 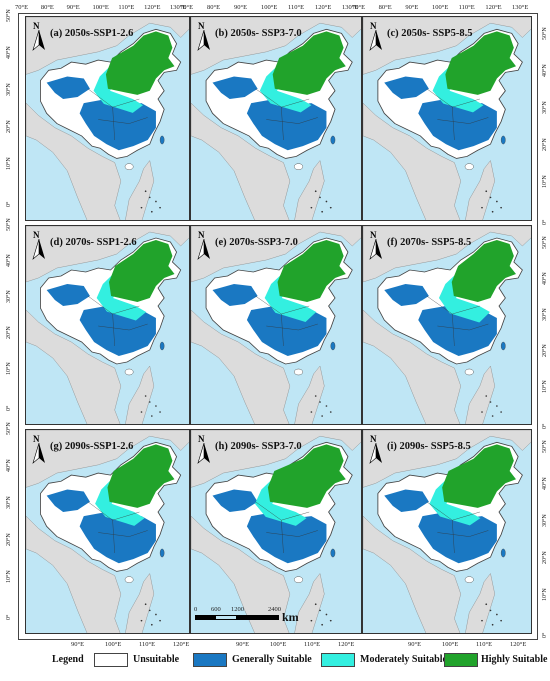 What do you see at coordinates (450, 644) in the screenshot?
I see `bottom-lon-tick: 100°E` at bounding box center [450, 644].